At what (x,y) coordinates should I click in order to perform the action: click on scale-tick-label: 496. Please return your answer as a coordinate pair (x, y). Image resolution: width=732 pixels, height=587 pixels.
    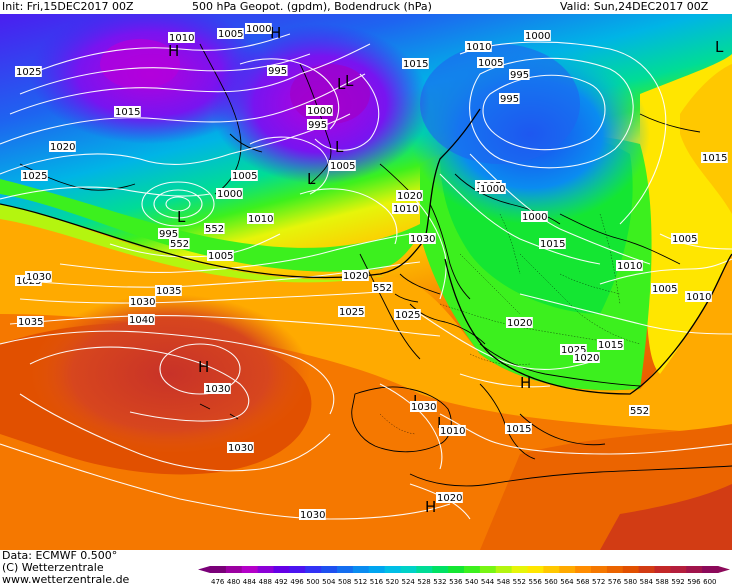
    Looking at the image, I should click on (297, 582).